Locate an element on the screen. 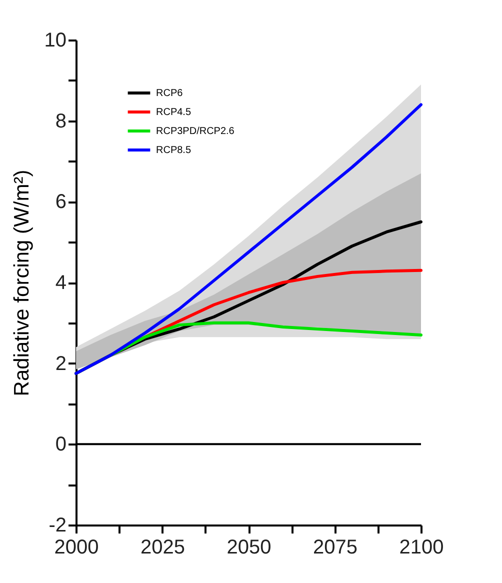 The width and height of the screenshot is (502, 583). legend-label: RCP8.5 is located at coordinates (174, 150).